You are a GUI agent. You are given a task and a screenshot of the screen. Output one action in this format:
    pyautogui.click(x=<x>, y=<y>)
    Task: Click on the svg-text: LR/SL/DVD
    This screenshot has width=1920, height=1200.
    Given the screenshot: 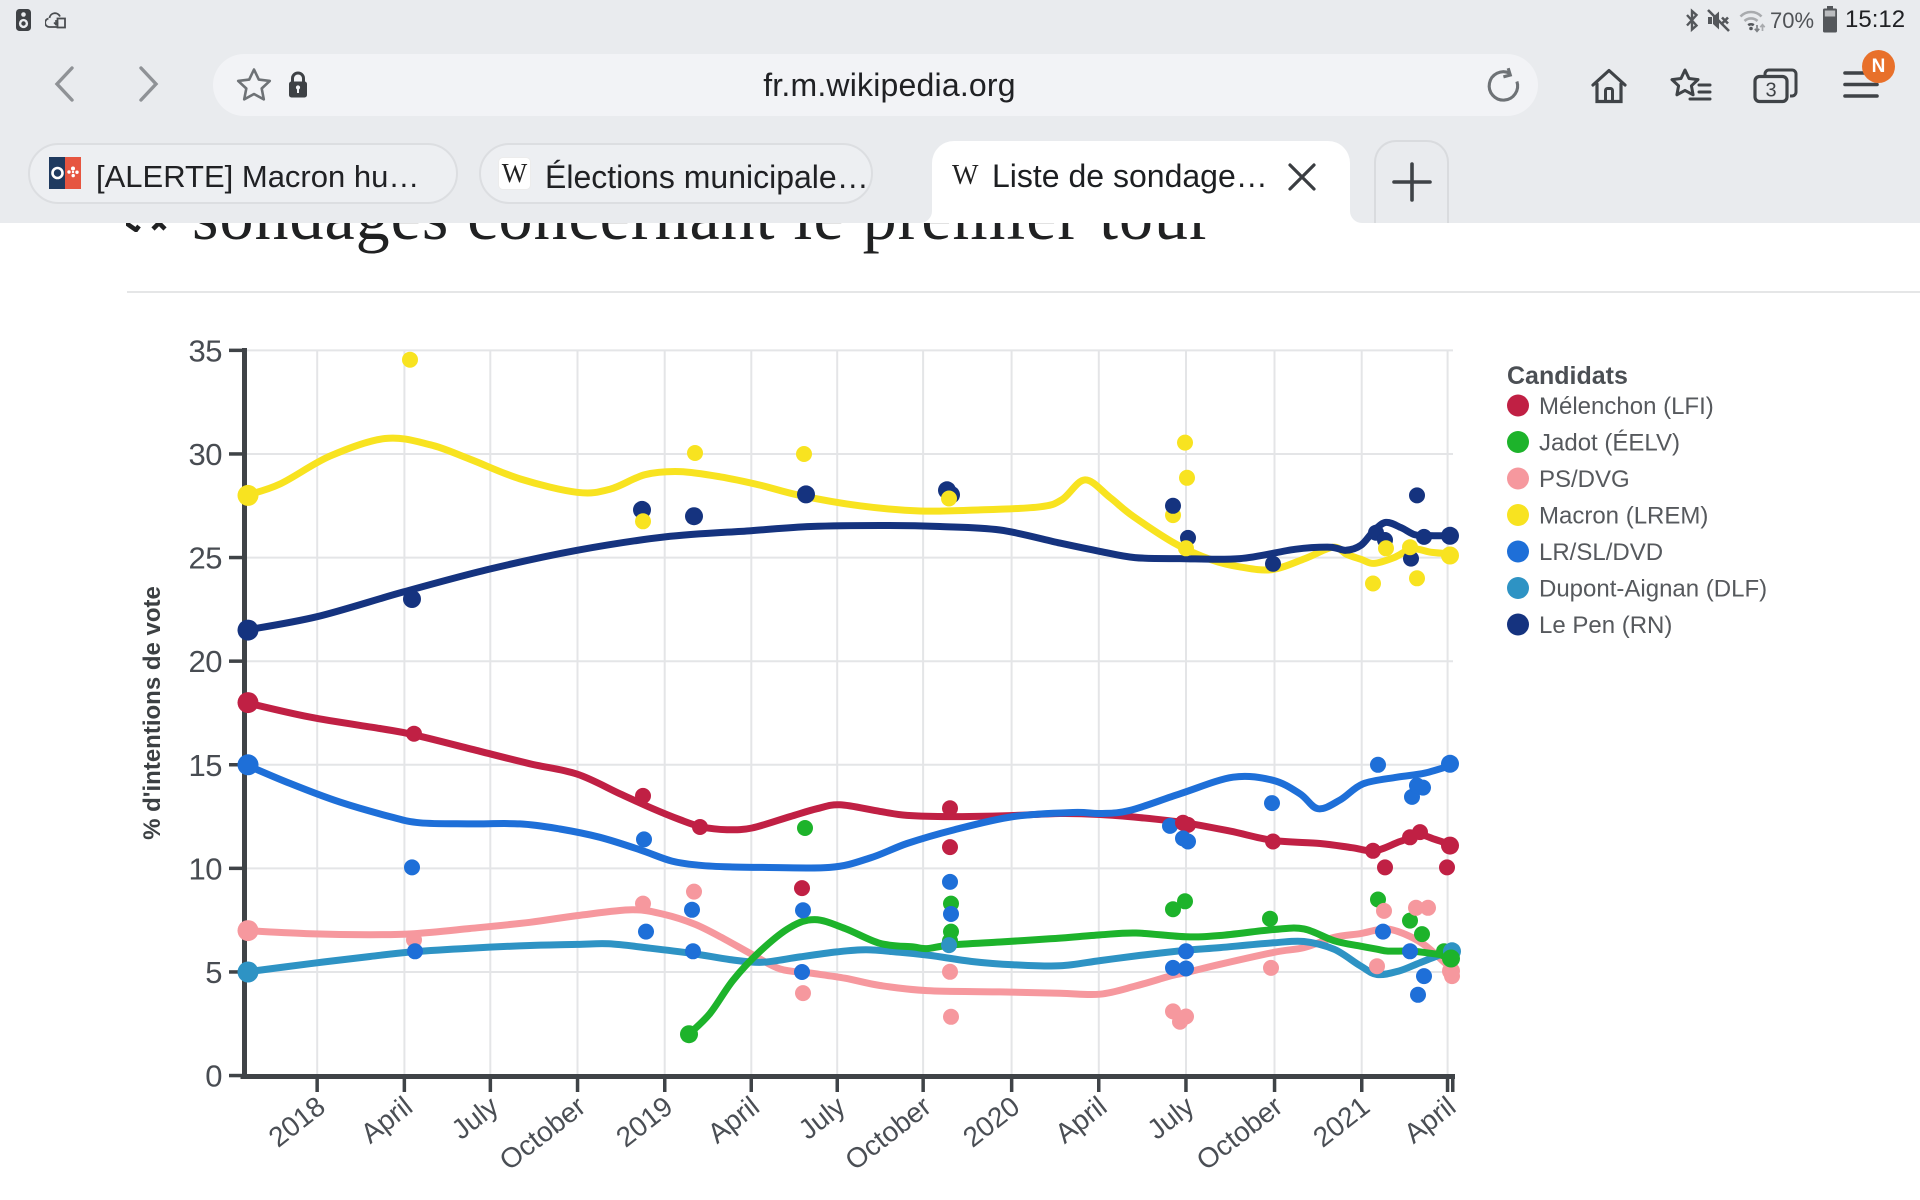 What is the action you would take?
    pyautogui.click(x=1601, y=552)
    